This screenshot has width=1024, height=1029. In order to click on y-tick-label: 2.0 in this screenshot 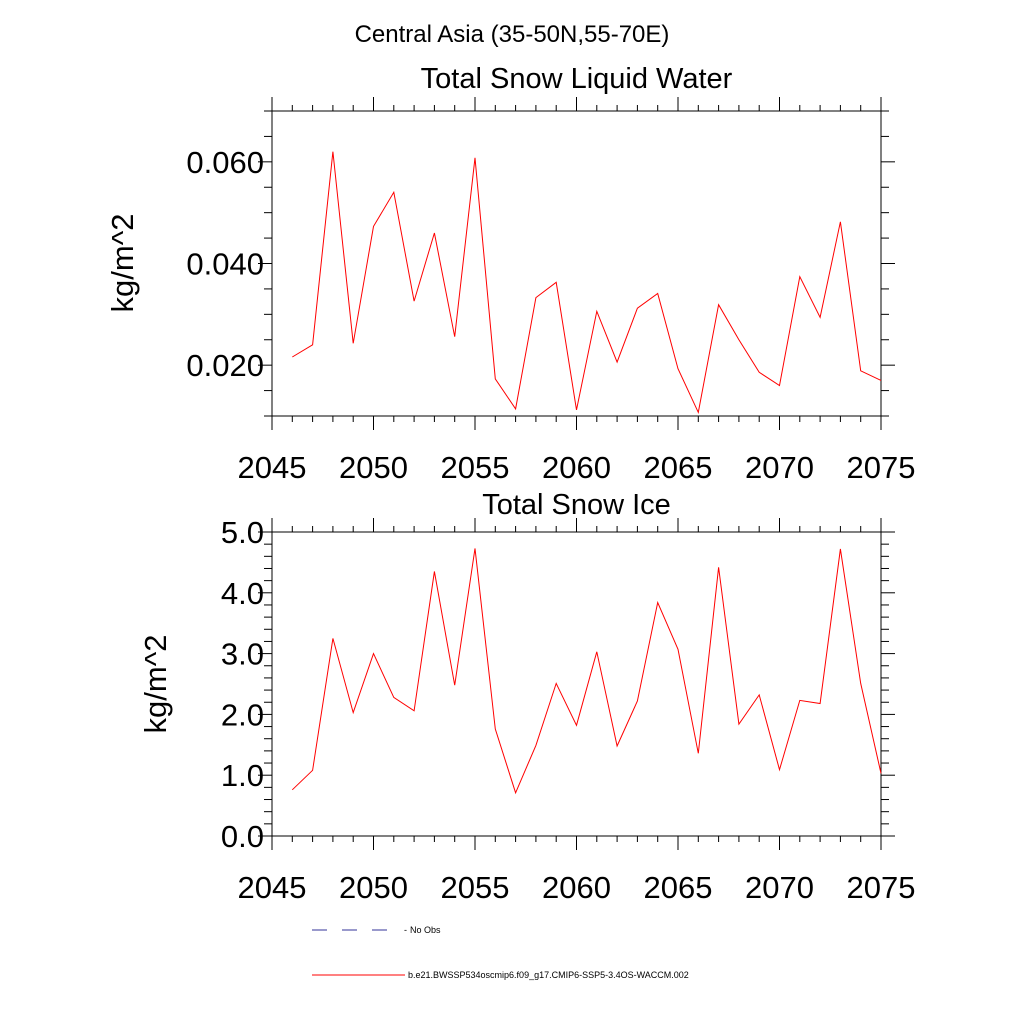, I will do `click(242, 714)`.